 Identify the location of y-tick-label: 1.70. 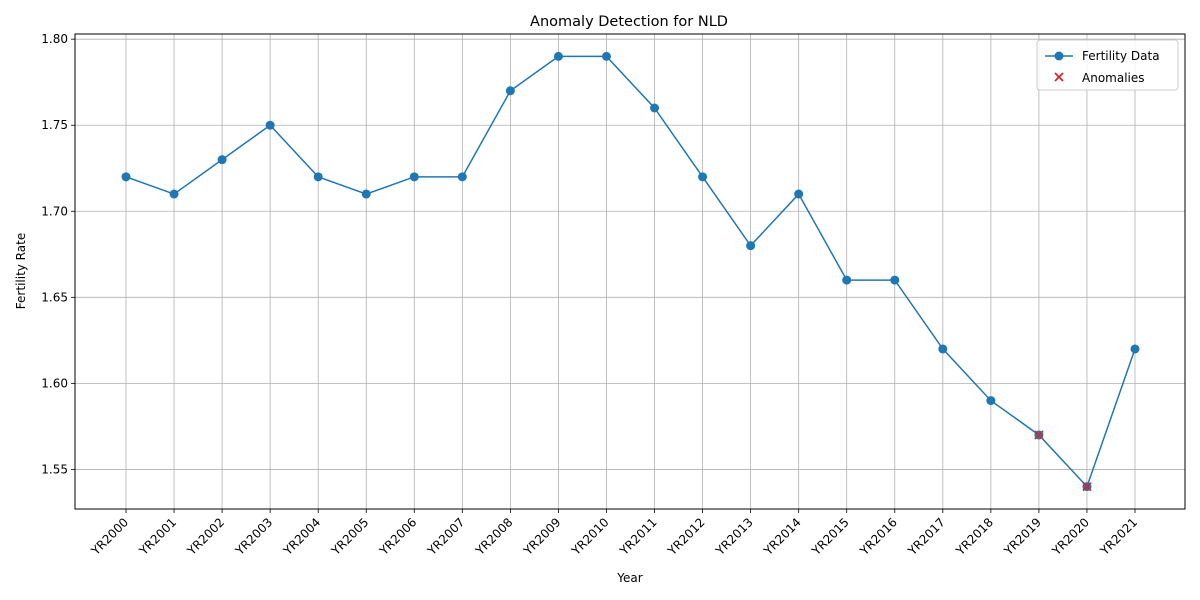
(54, 211).